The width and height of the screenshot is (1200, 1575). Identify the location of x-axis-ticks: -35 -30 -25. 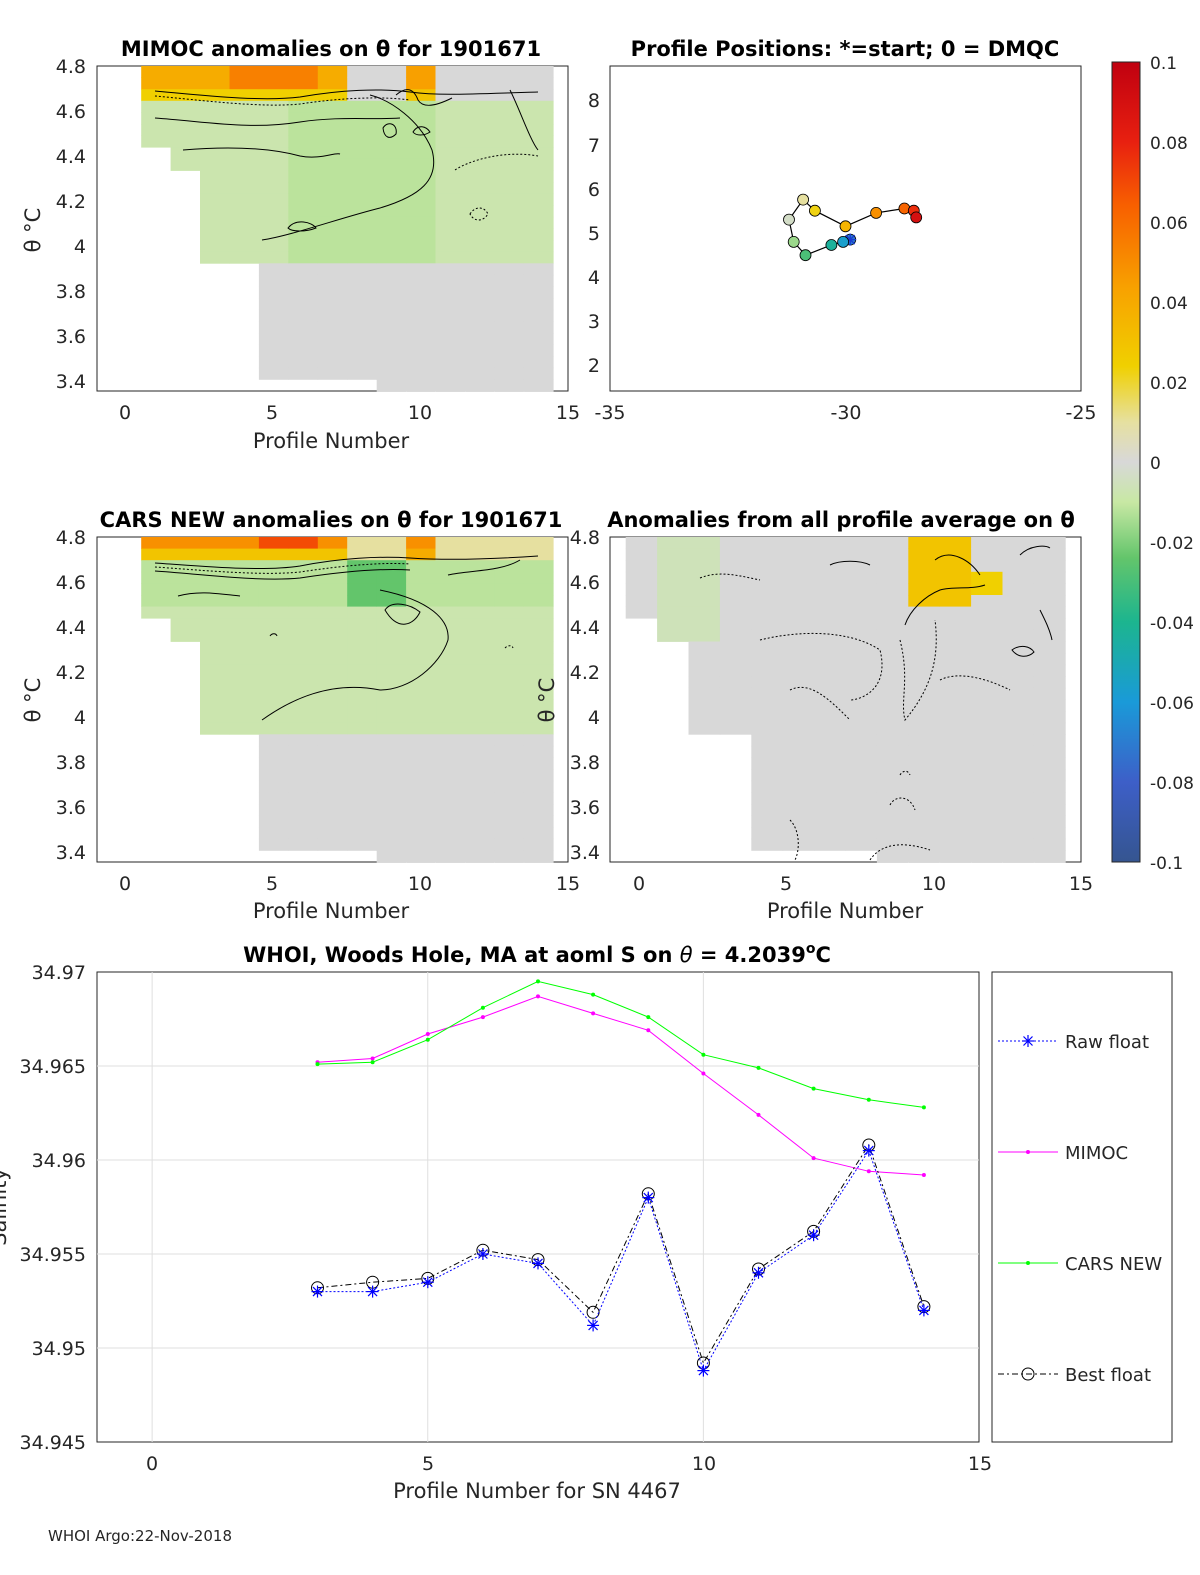
(845, 413).